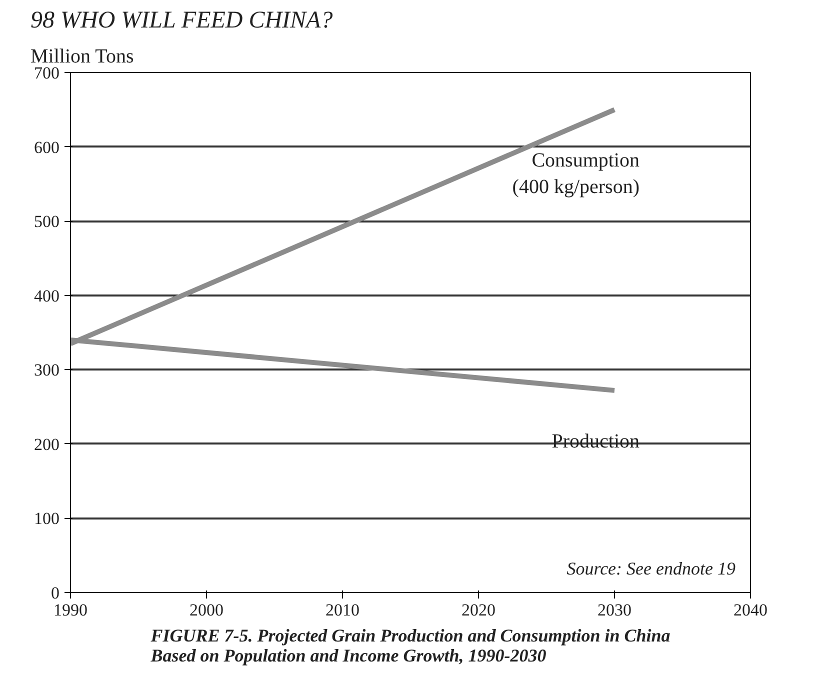 The image size is (822, 684). Describe the element at coordinates (47, 444) in the screenshot. I see `y-tick-label: 200` at that location.